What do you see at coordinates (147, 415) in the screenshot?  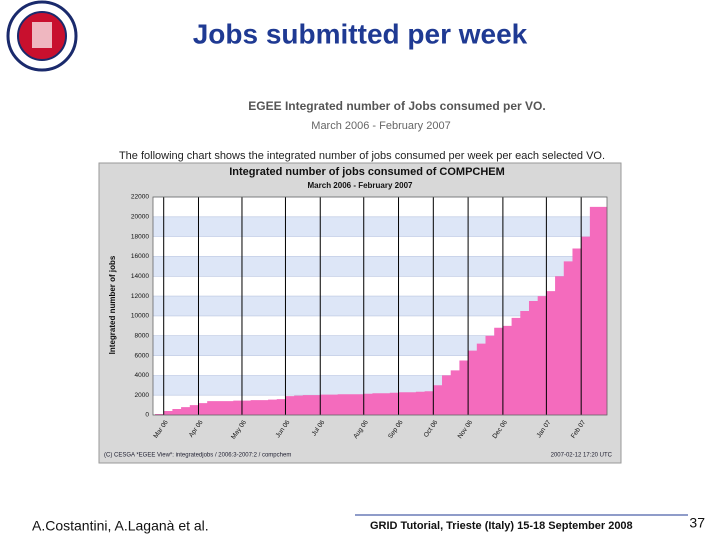 I see `y-tick-label: 0` at bounding box center [147, 415].